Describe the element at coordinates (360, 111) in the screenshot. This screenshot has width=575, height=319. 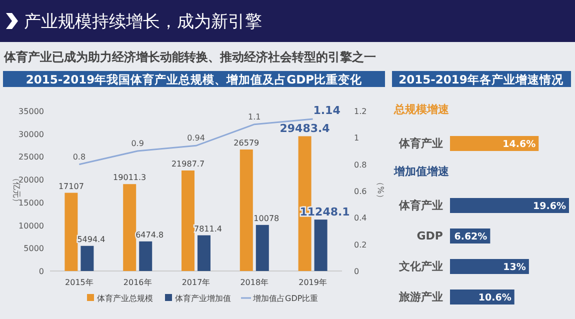
I see `y2-tick-label: 1.2` at that location.